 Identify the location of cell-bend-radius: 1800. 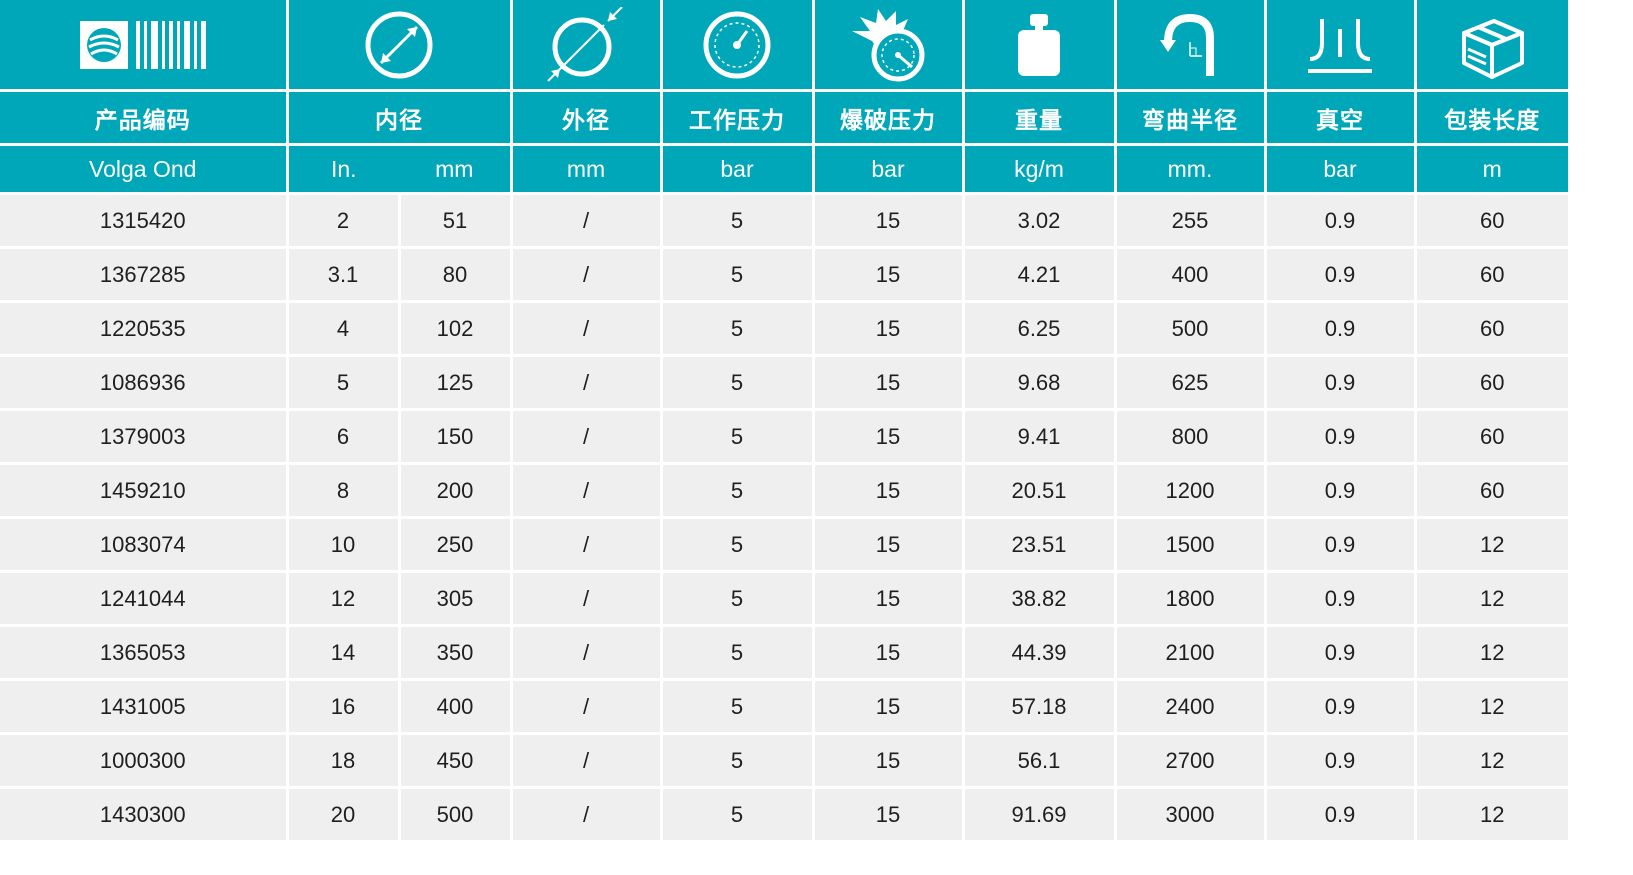
(1191, 598).